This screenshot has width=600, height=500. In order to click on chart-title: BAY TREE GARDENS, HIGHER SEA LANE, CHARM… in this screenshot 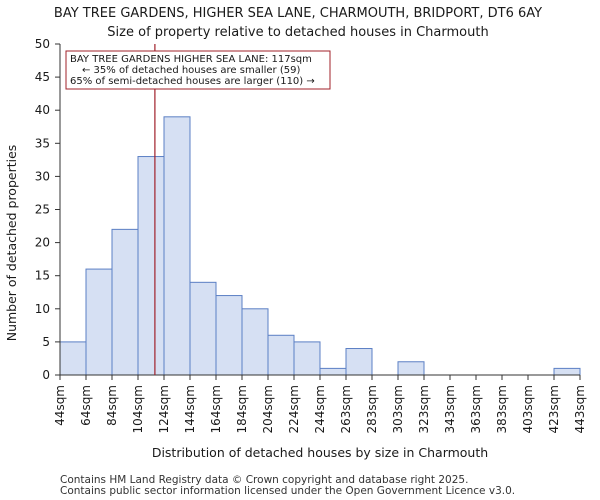, I will do `click(298, 13)`.